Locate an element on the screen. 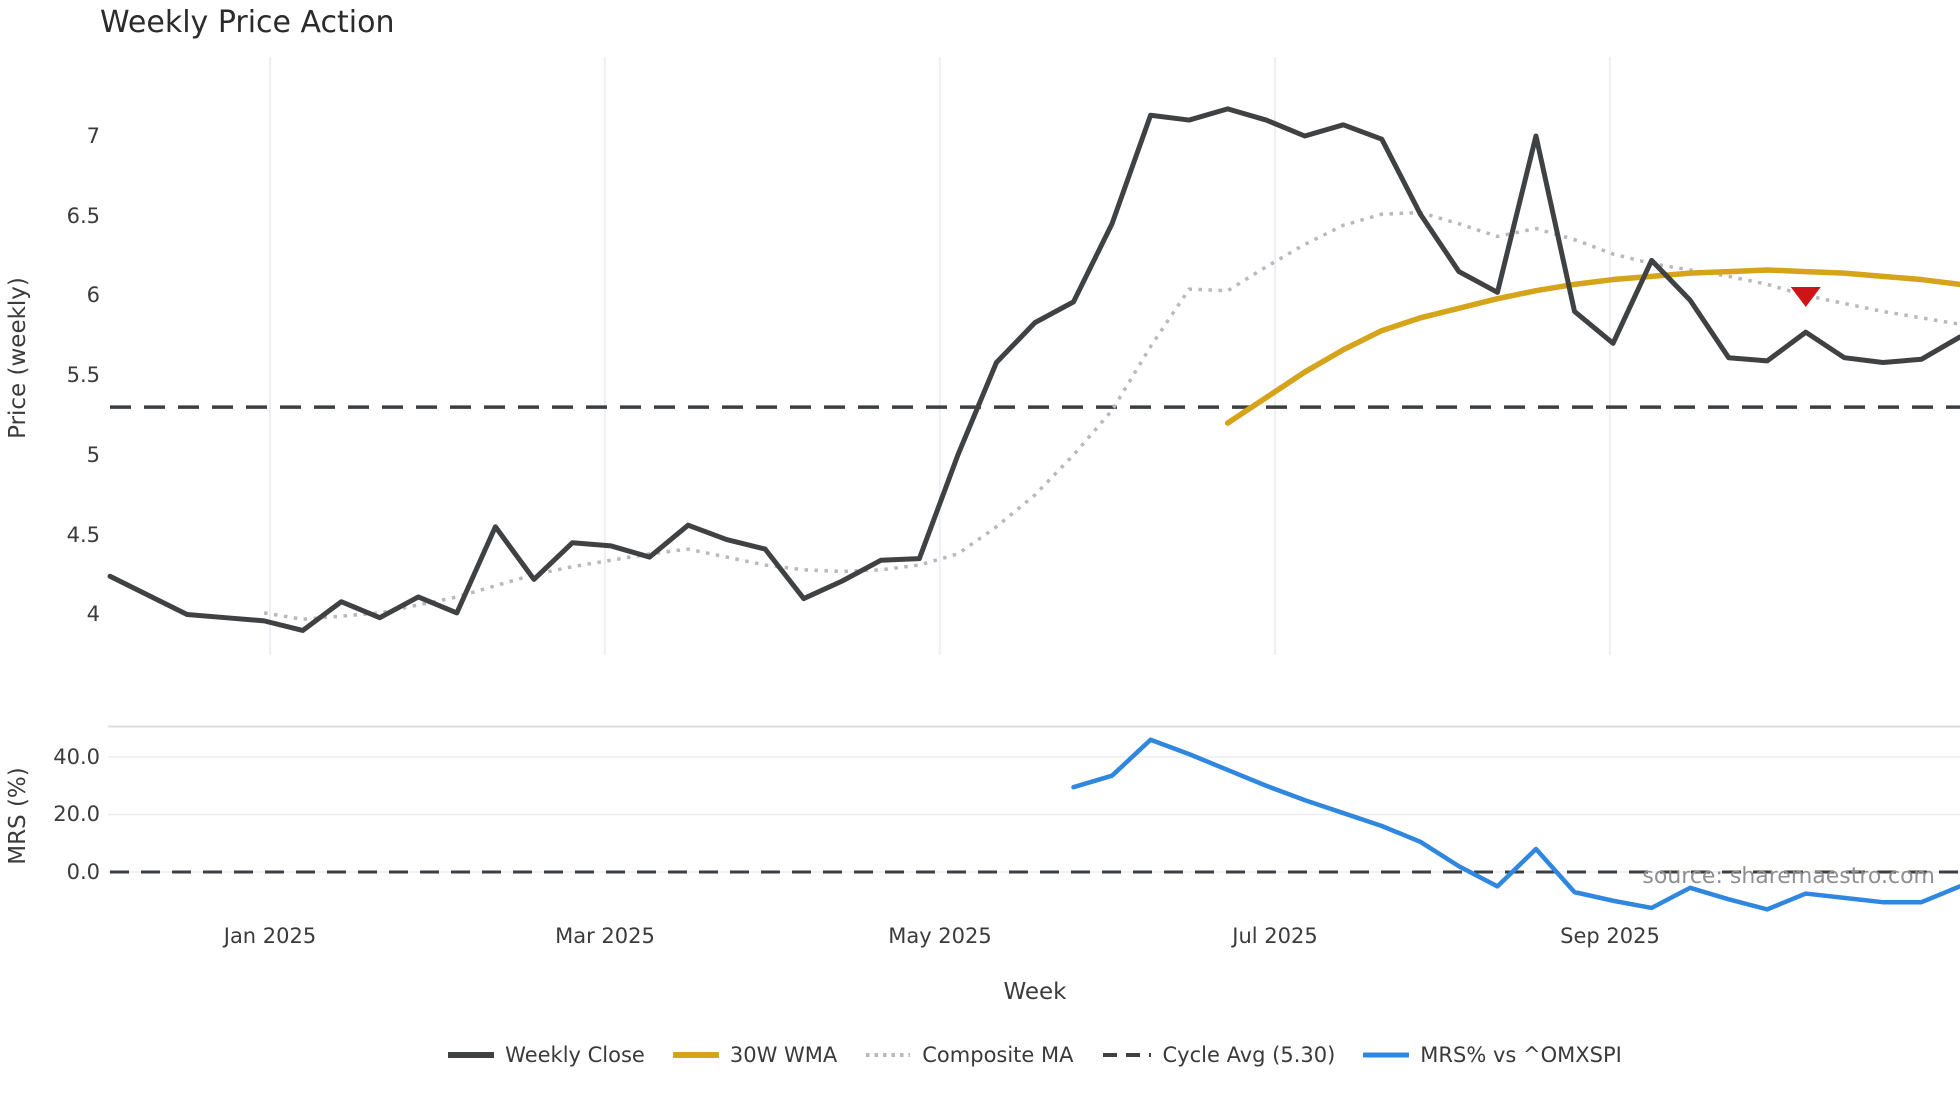 The width and height of the screenshot is (1960, 1102). xtick-jan-2025: Jan 2025 is located at coordinates (270, 936).